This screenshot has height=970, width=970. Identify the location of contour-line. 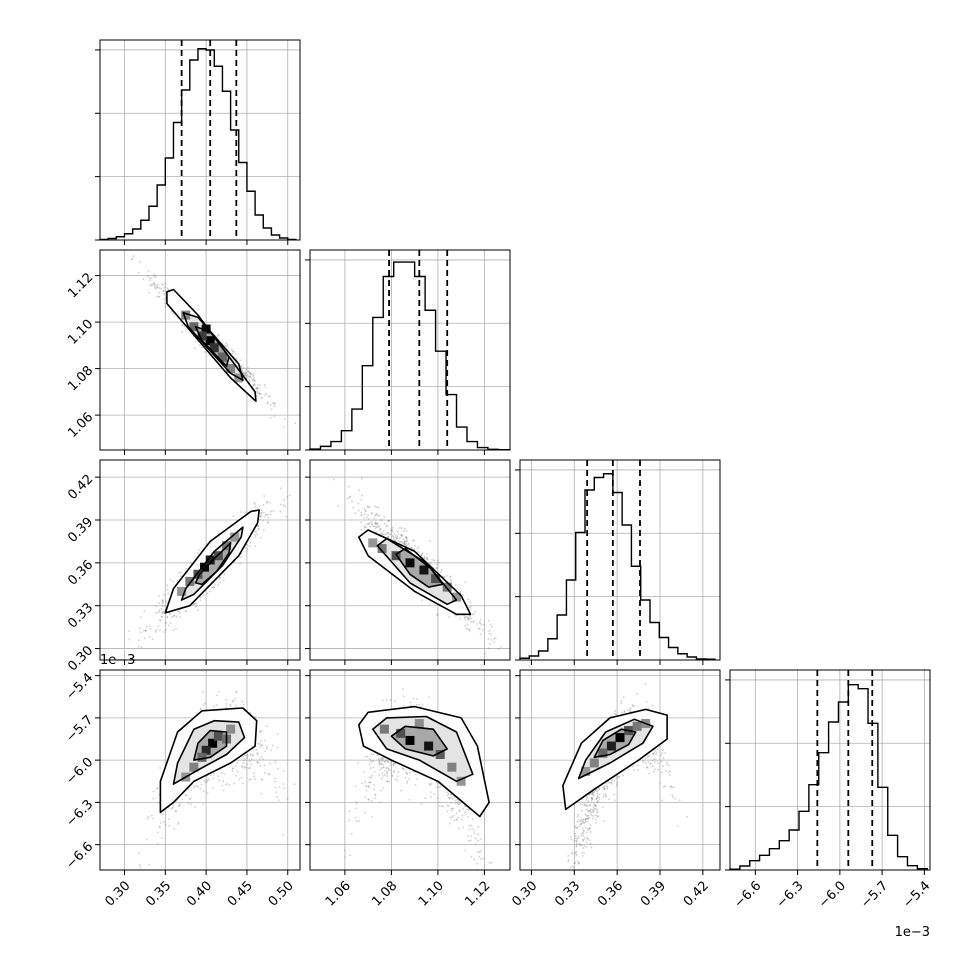
(424, 761).